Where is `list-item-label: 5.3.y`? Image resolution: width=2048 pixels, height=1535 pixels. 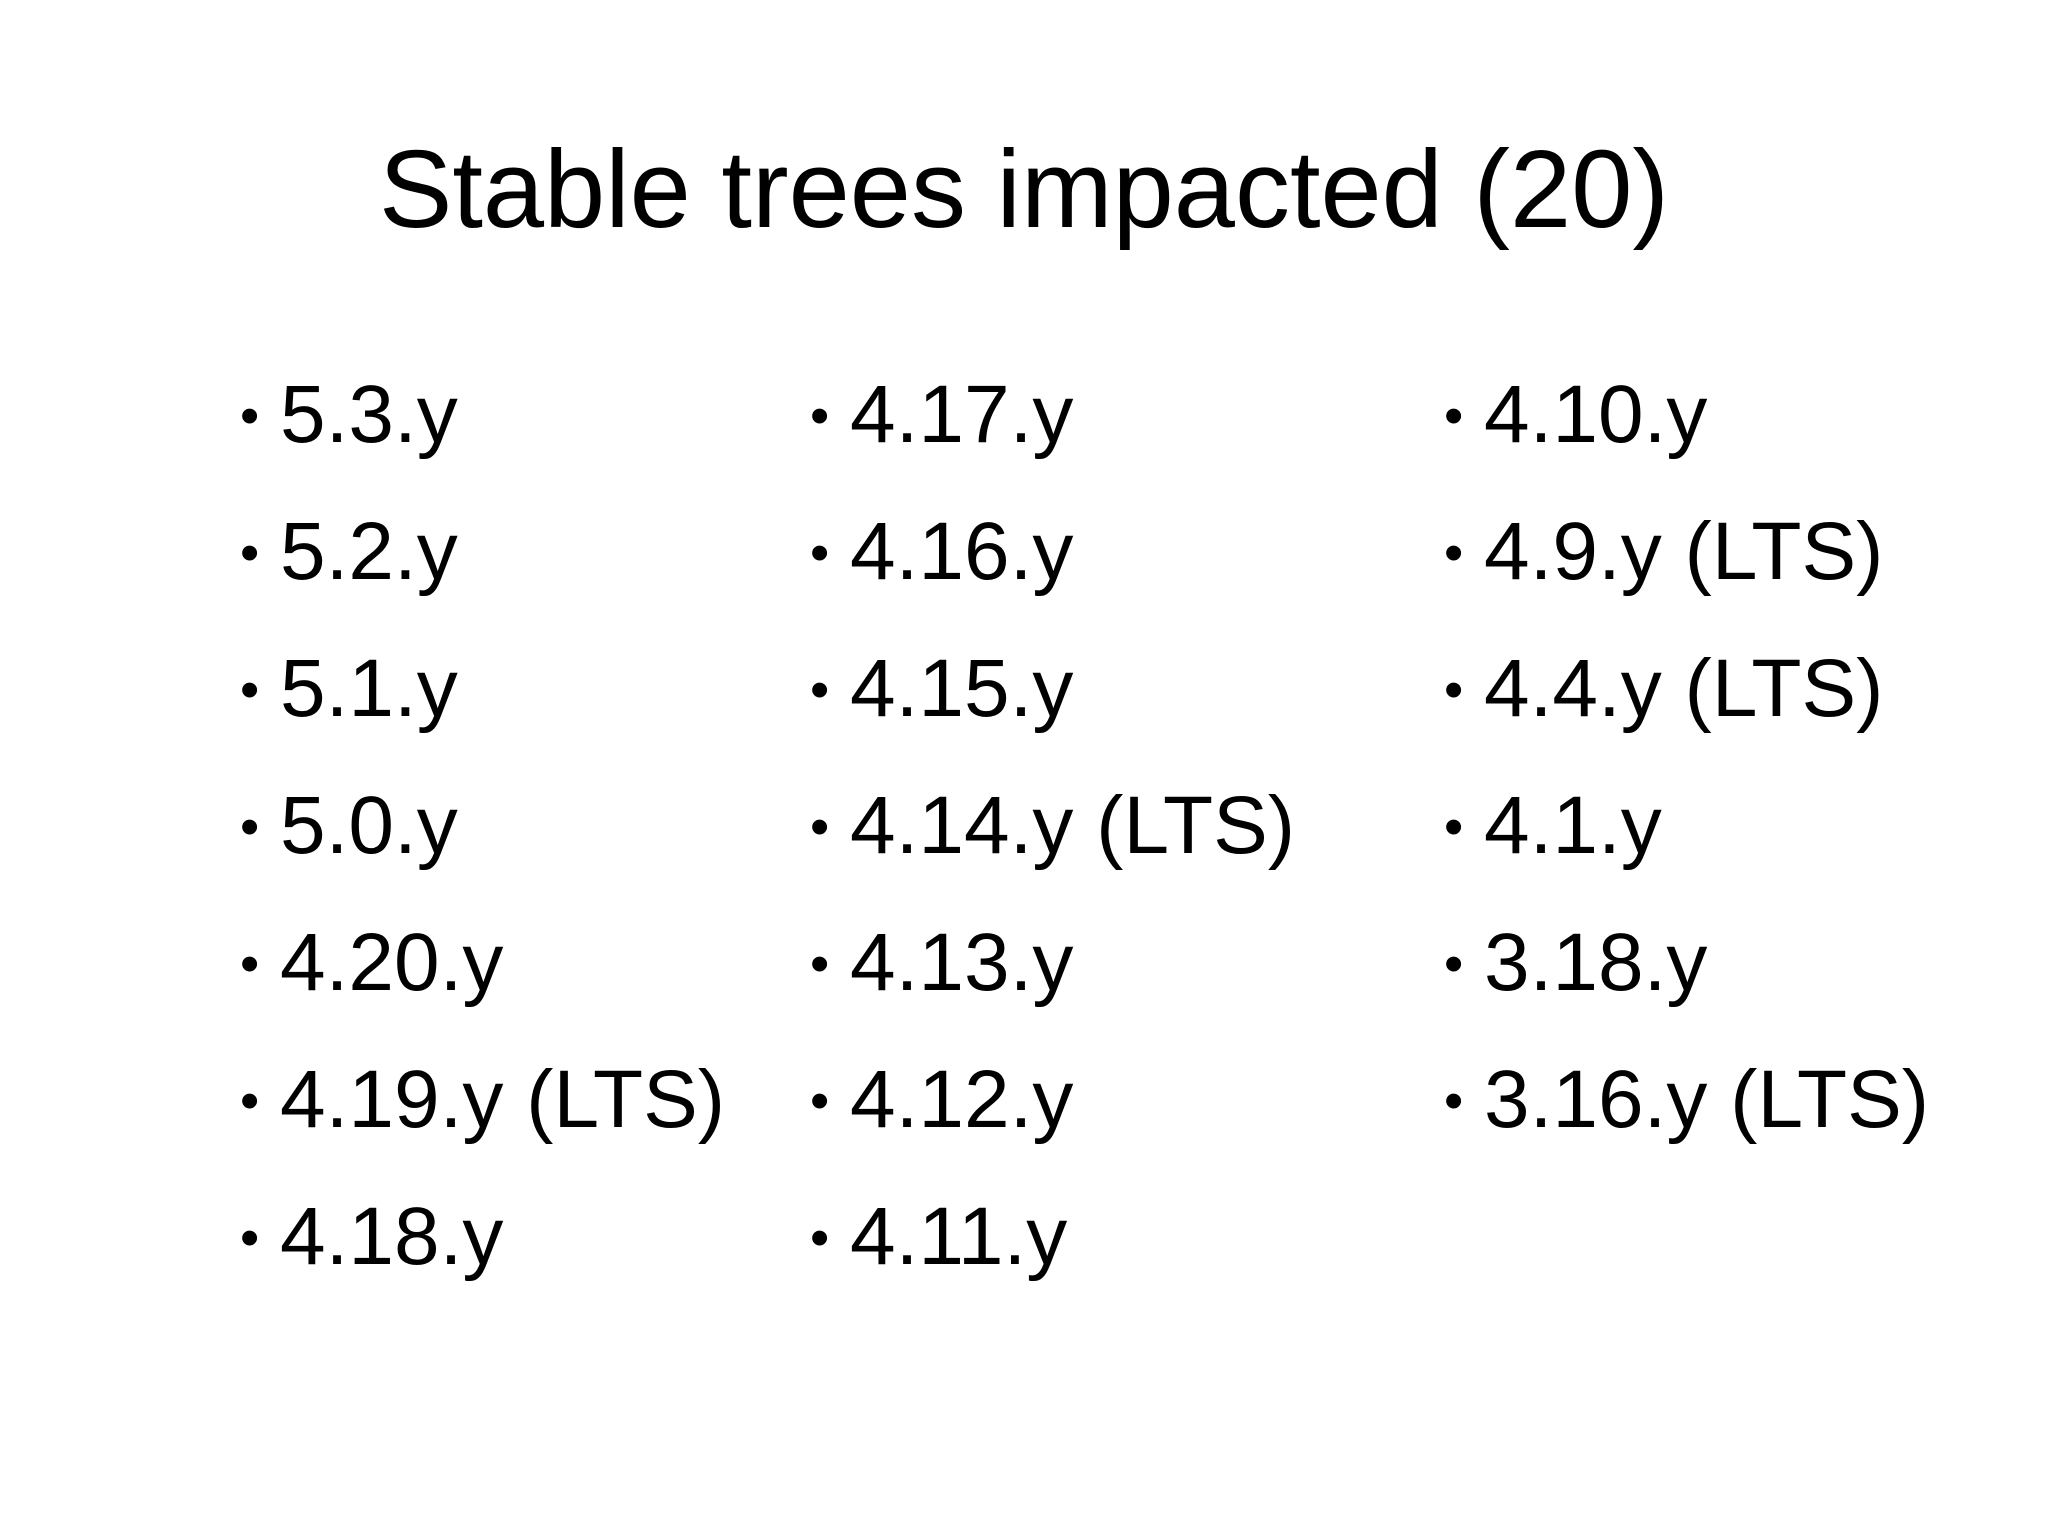
list-item-label: 5.3.y is located at coordinates (369, 414).